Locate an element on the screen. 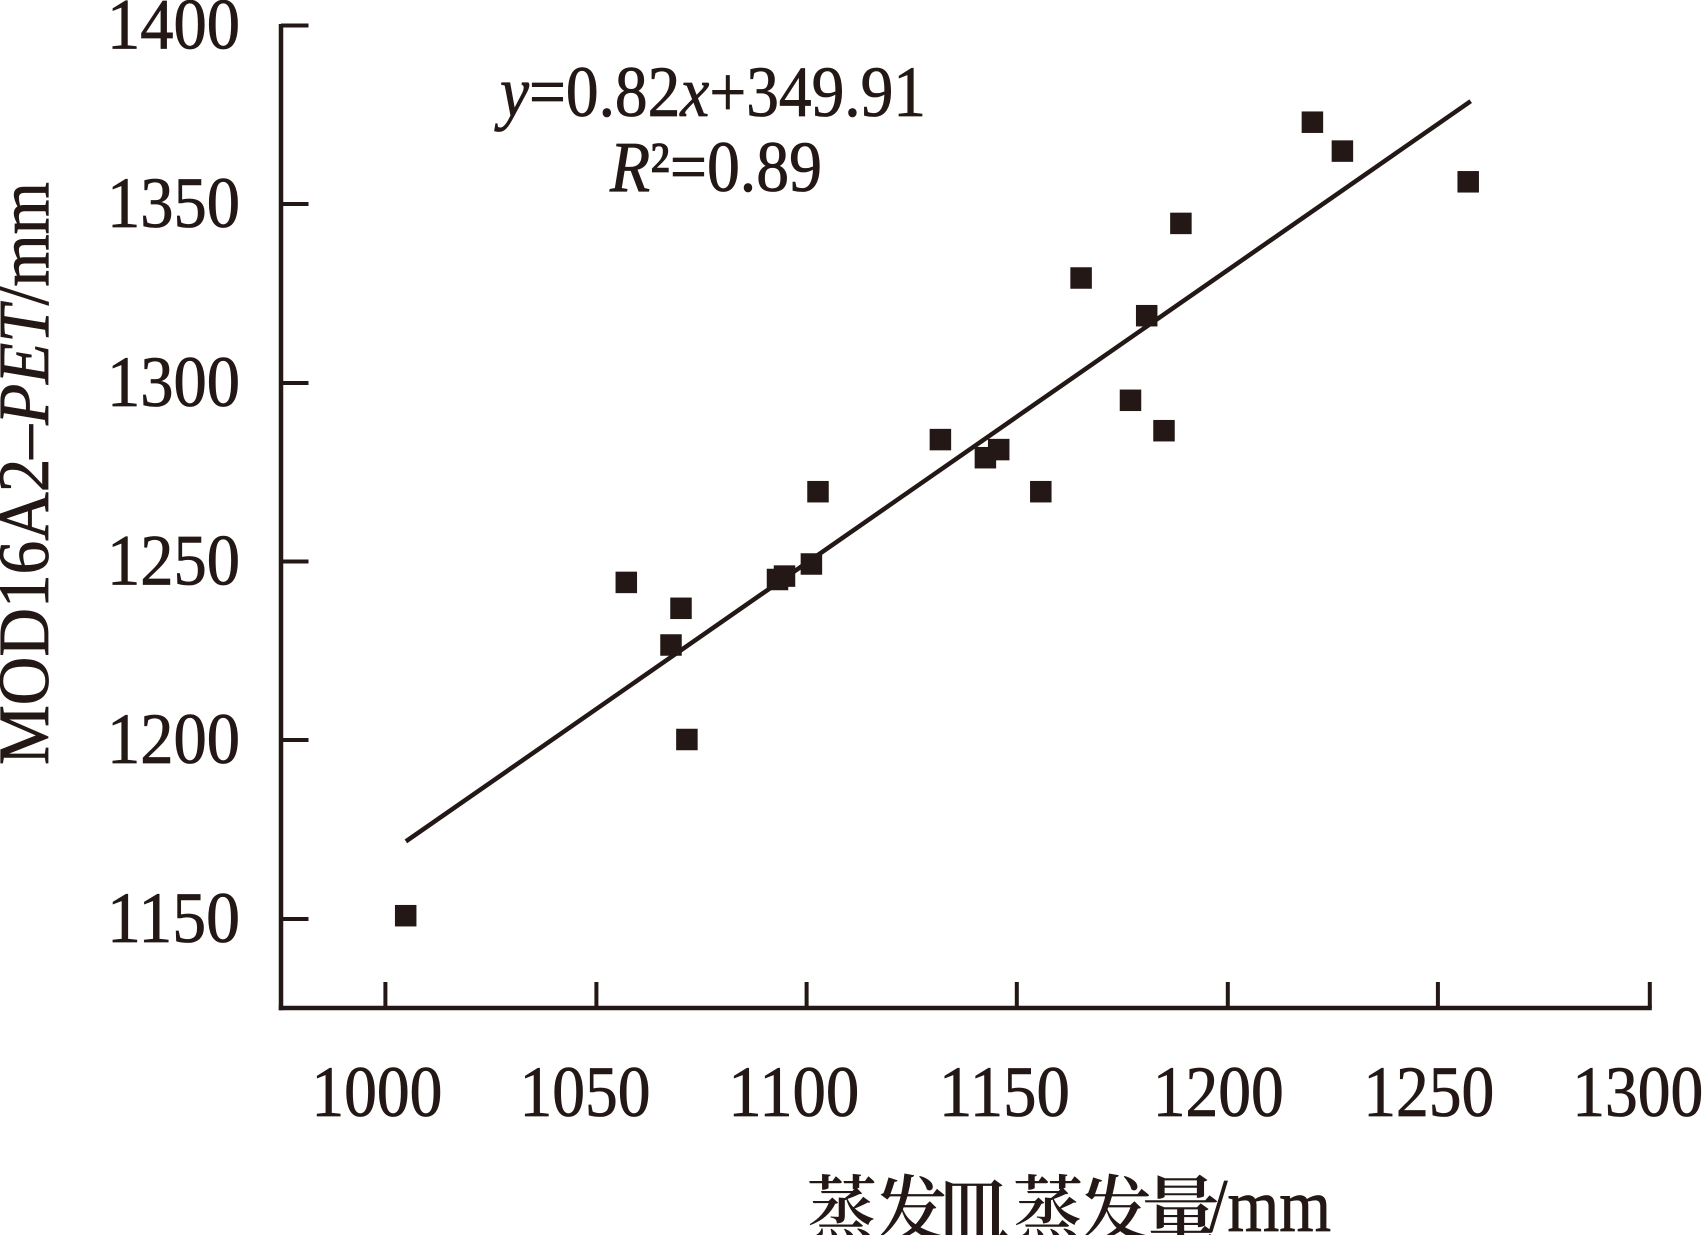 Image resolution: width=1702 pixels, height=1240 pixels. svg-text: 1400 is located at coordinates (173, 32).